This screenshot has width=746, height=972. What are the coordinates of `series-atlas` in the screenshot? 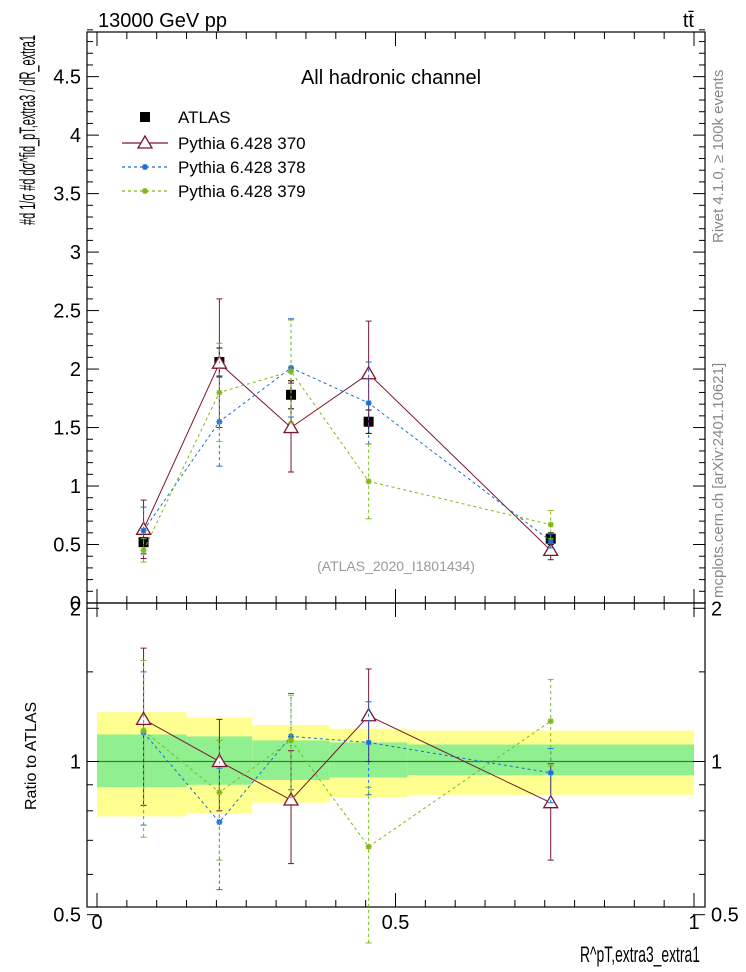 It's located at (347, 451).